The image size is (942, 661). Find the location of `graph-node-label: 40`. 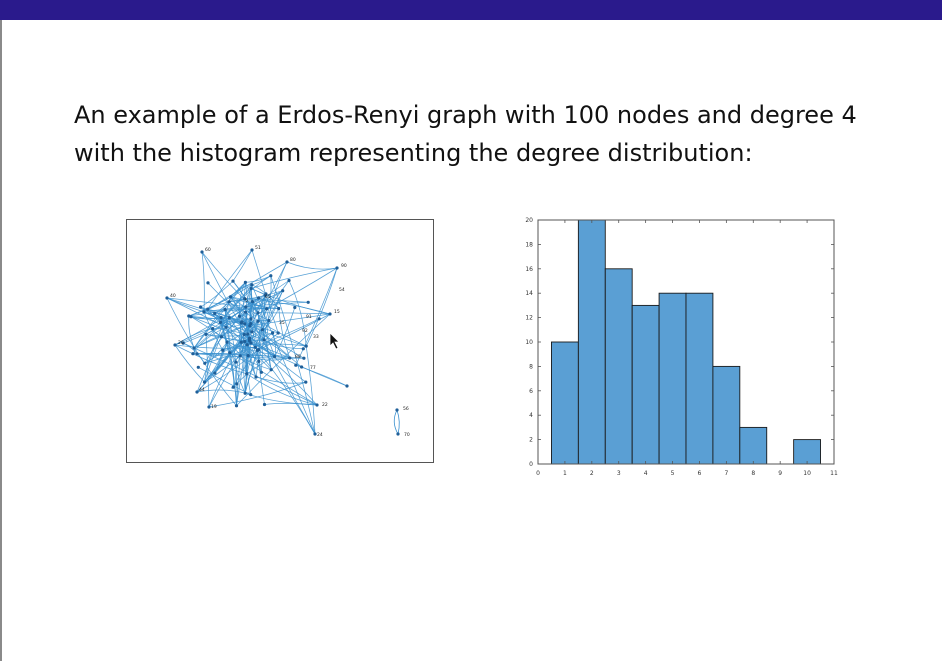

graph-node-label: 40 is located at coordinates (173, 296).